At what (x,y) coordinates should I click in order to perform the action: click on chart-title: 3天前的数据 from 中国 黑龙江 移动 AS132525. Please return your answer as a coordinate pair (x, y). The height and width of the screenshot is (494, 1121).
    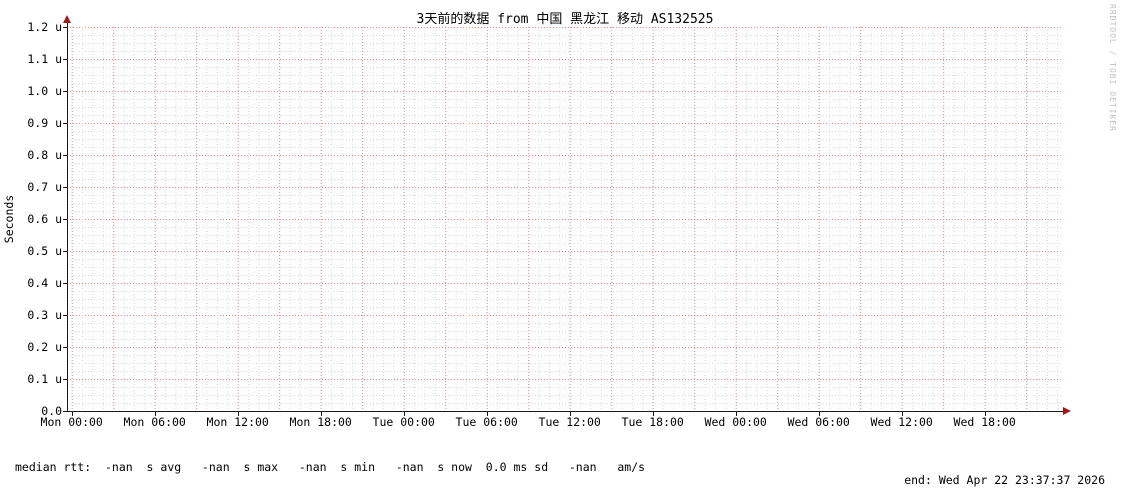
    Looking at the image, I should click on (565, 19).